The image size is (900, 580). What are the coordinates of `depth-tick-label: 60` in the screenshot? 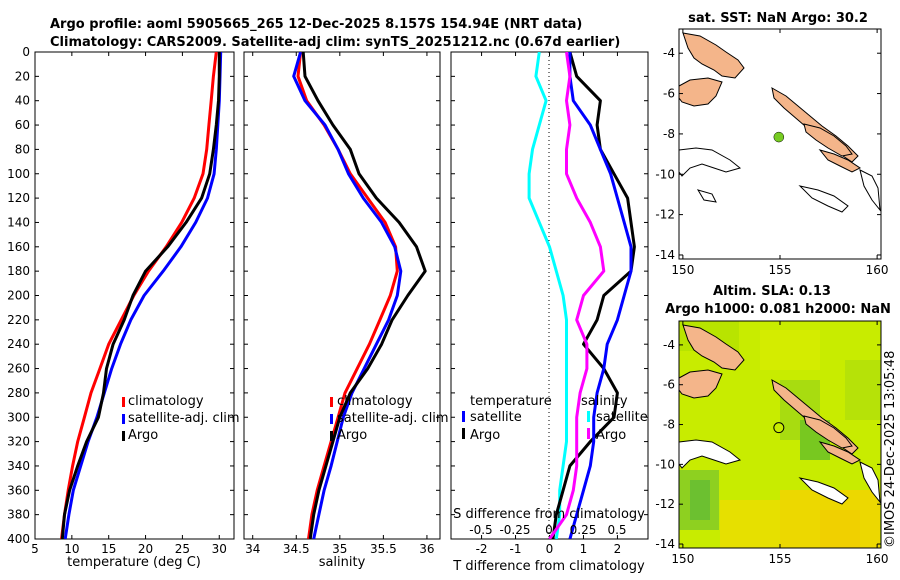 It's located at (22, 125).